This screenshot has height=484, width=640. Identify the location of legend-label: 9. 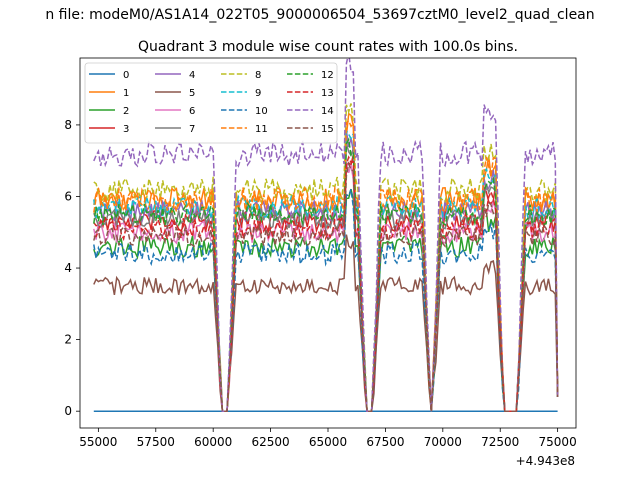
(258, 93).